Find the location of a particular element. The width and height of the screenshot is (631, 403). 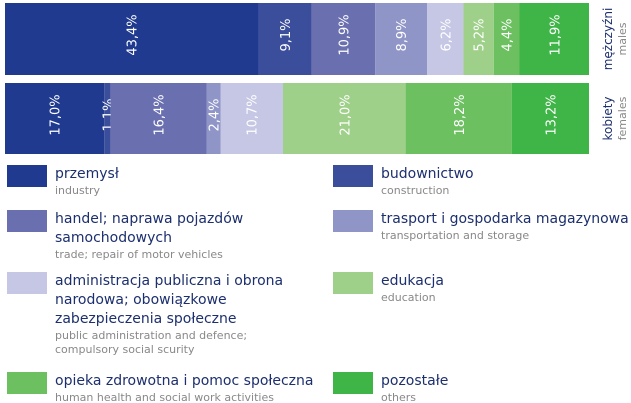

value-label: 17,0% is located at coordinates (56, 114).